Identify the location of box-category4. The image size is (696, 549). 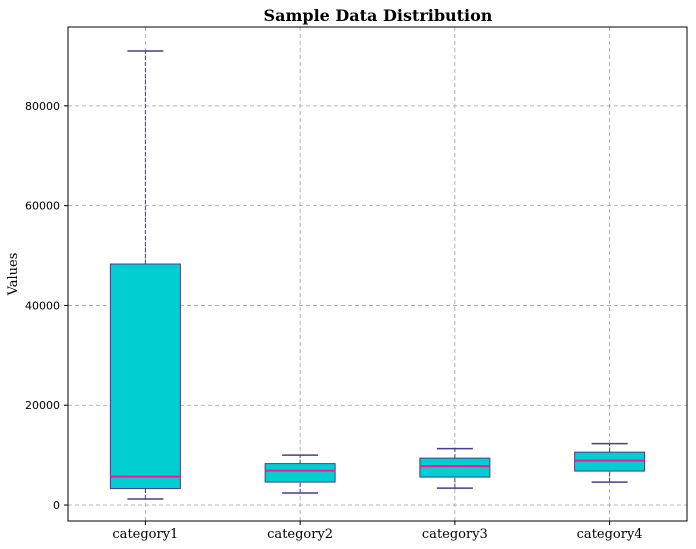
(610, 462).